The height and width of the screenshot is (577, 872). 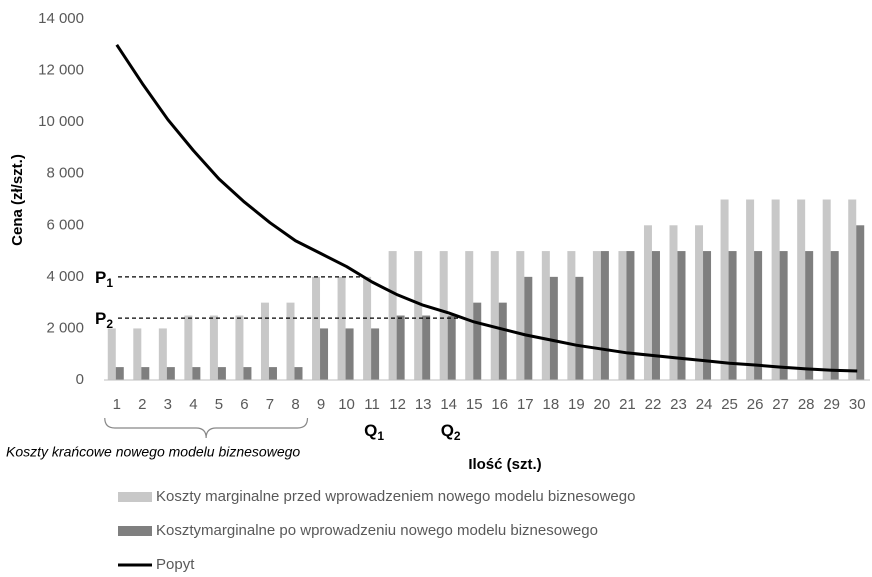 What do you see at coordinates (109, 324) in the screenshot?
I see `price-sub: 2` at bounding box center [109, 324].